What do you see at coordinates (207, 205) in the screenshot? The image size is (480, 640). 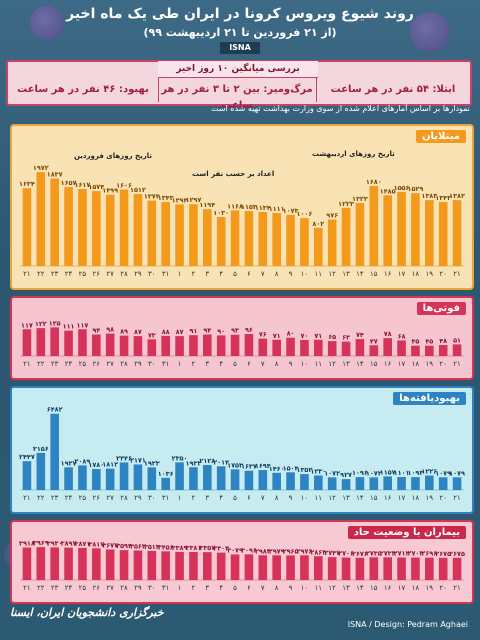 I see `data-label: ۱۱۹۴` at bounding box center [207, 205].